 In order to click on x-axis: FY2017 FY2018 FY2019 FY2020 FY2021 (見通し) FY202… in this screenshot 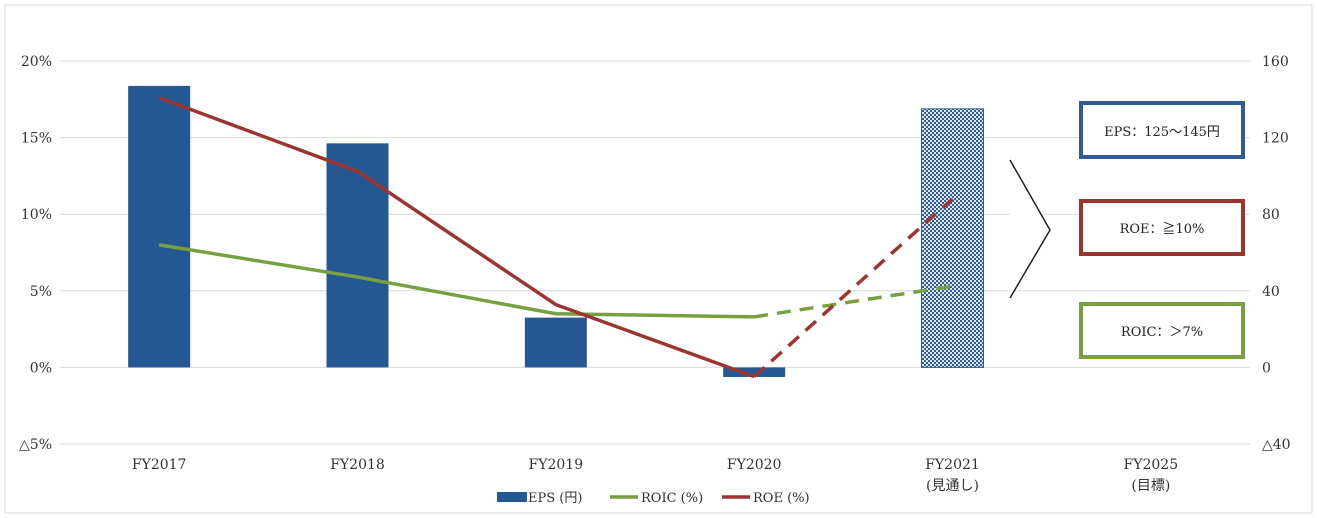, I will do `click(655, 475)`.